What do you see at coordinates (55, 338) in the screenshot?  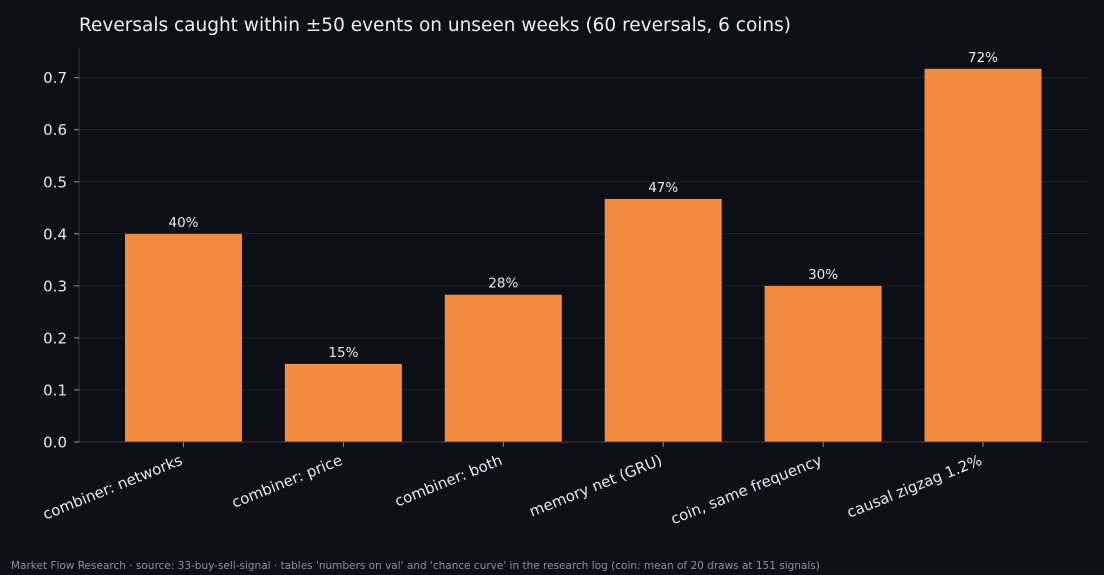 I see `y-tick-label: 0.2` at bounding box center [55, 338].